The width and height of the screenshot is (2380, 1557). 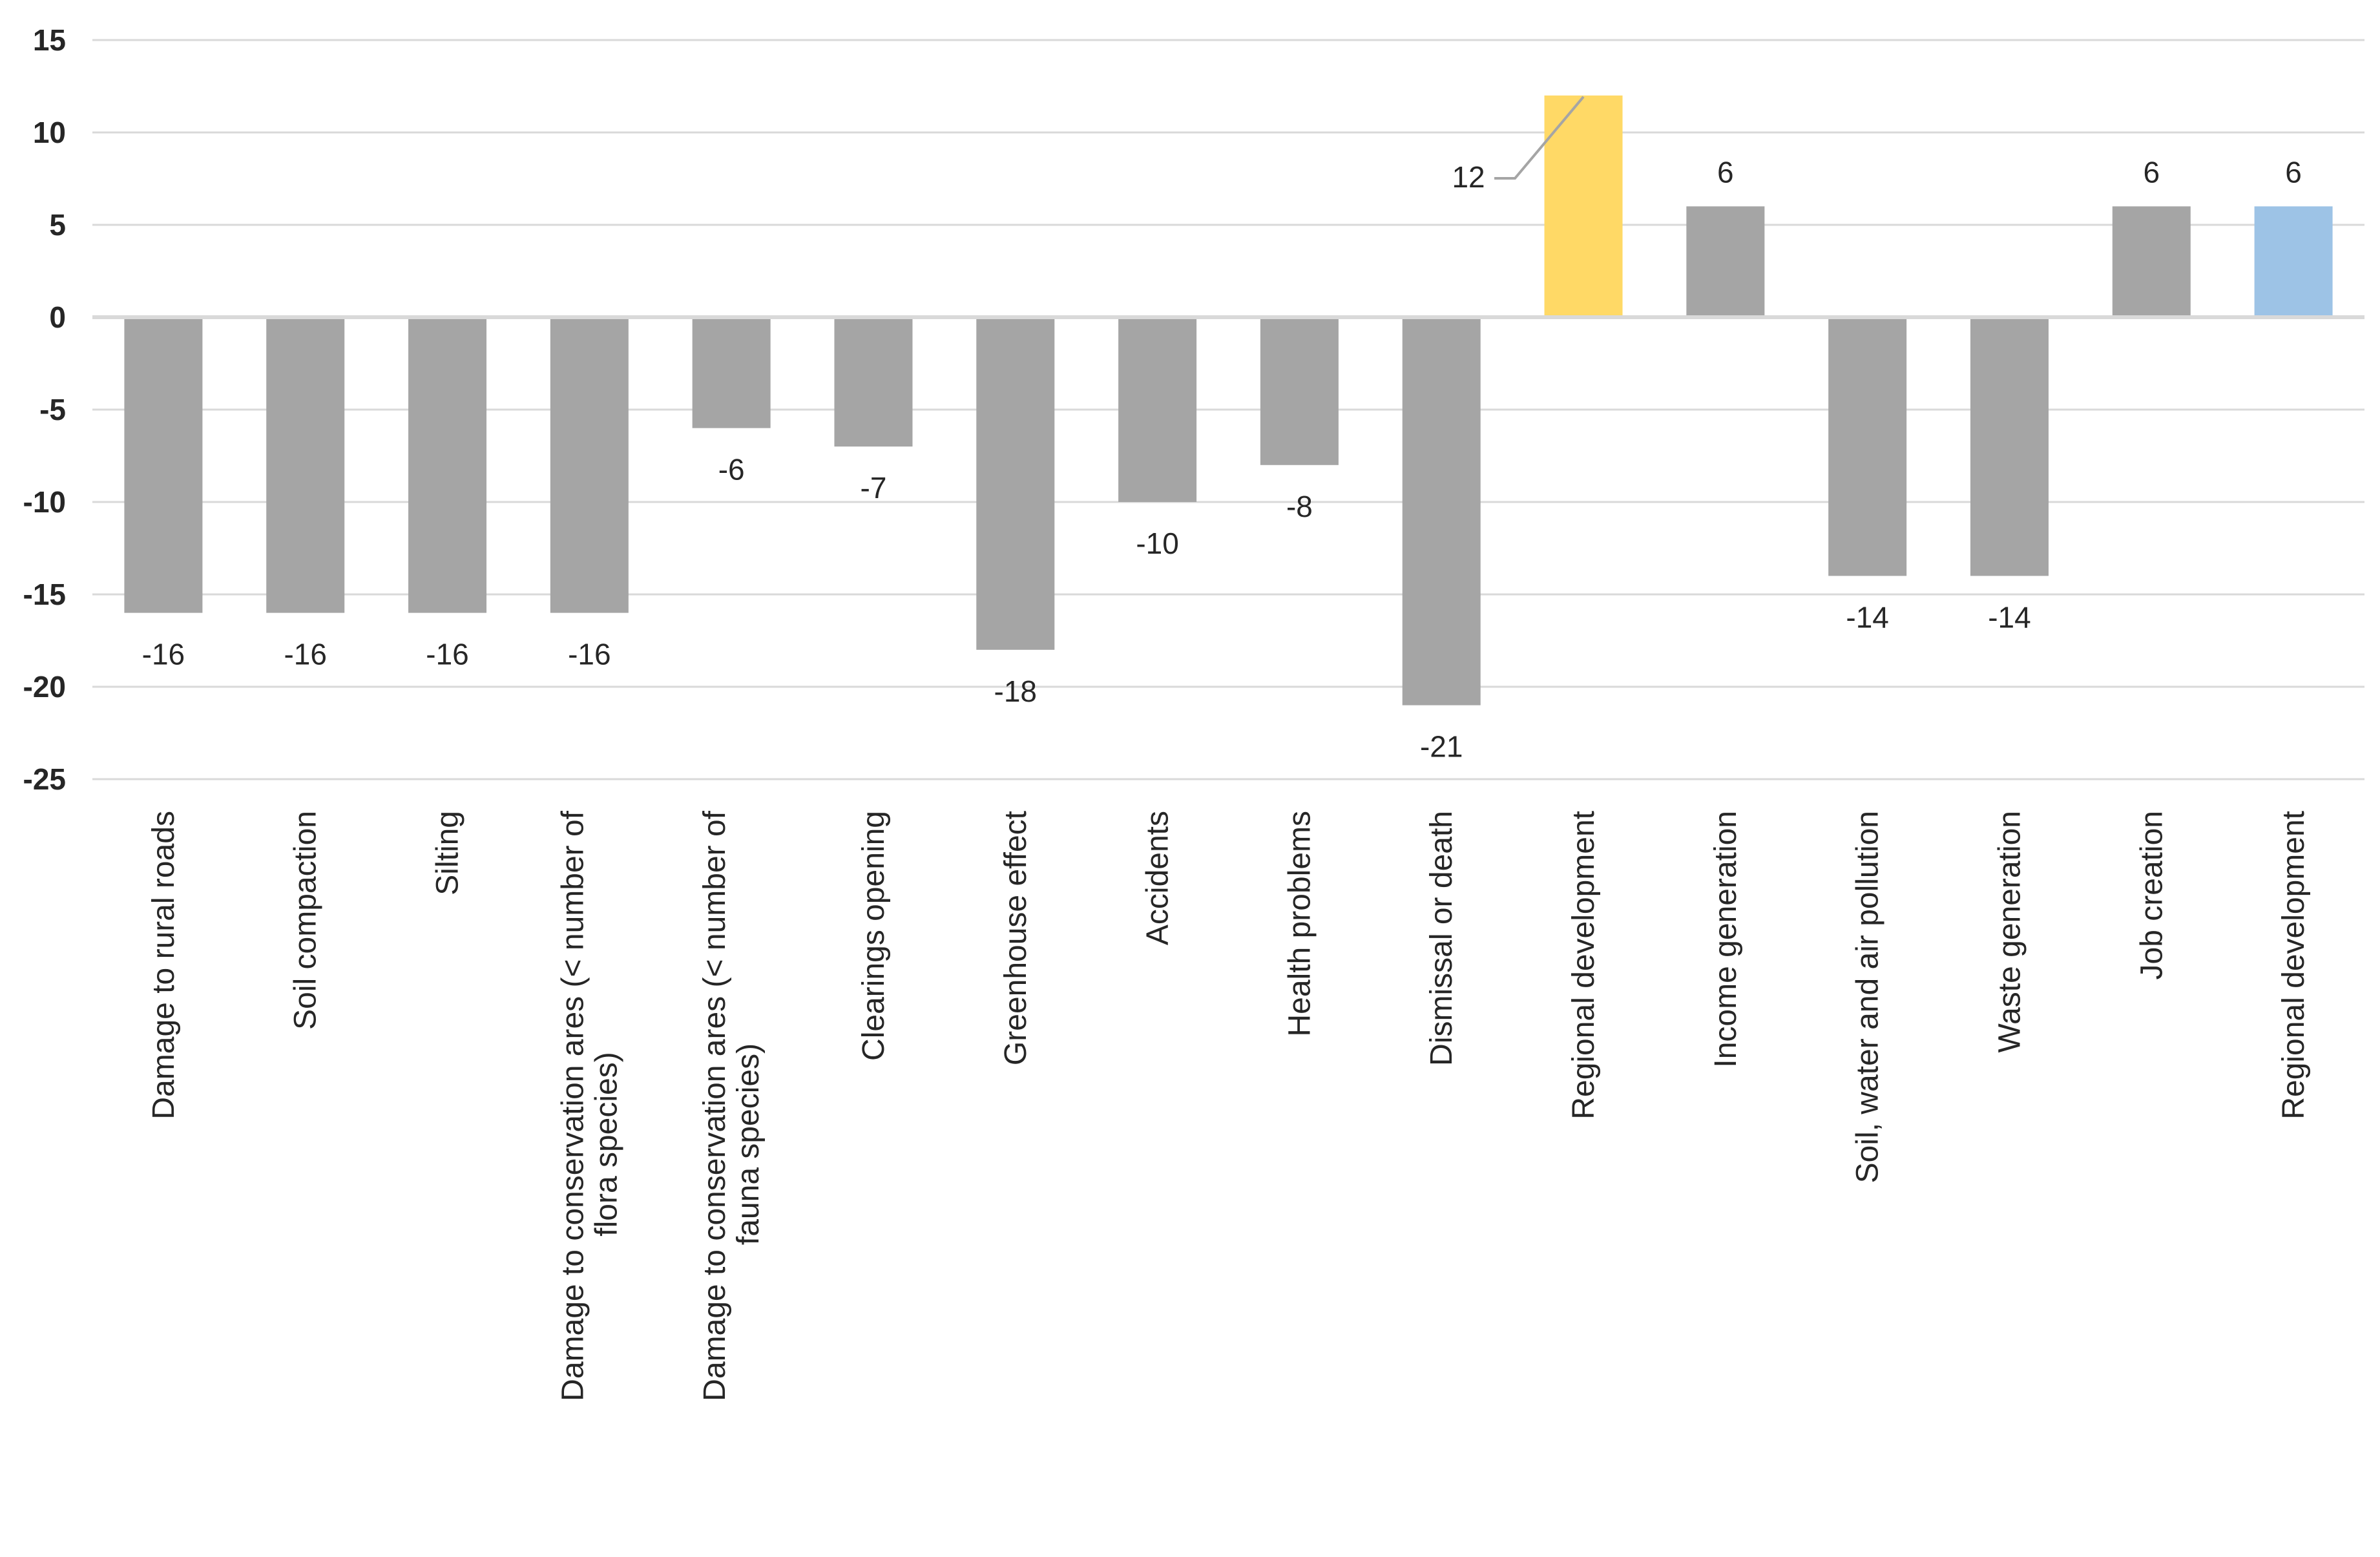 I want to click on category-label: Damage to rural roads, so click(x=164, y=965).